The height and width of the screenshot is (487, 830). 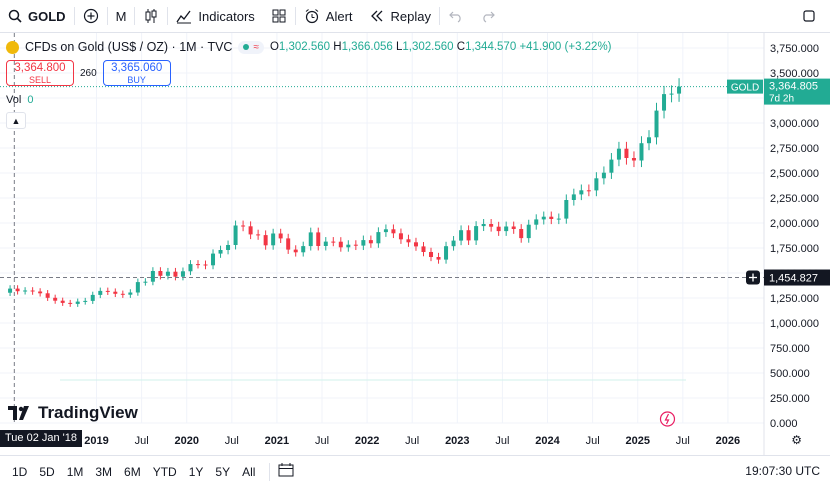 What do you see at coordinates (96, 441) in the screenshot?
I see `time-tick-label: 2019` at bounding box center [96, 441].